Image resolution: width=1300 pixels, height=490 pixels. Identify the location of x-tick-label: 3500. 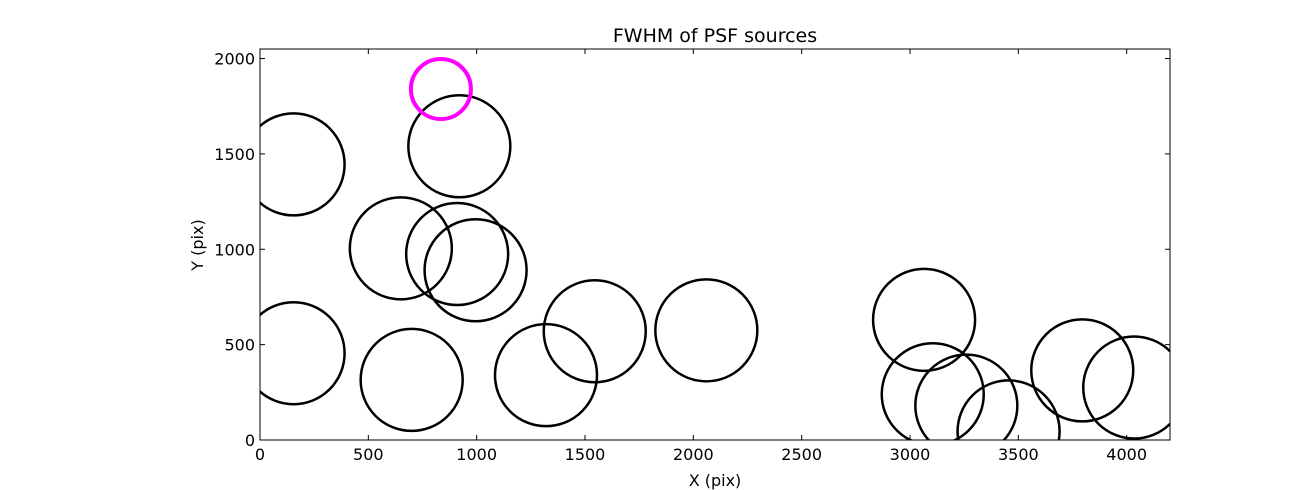
(1018, 454).